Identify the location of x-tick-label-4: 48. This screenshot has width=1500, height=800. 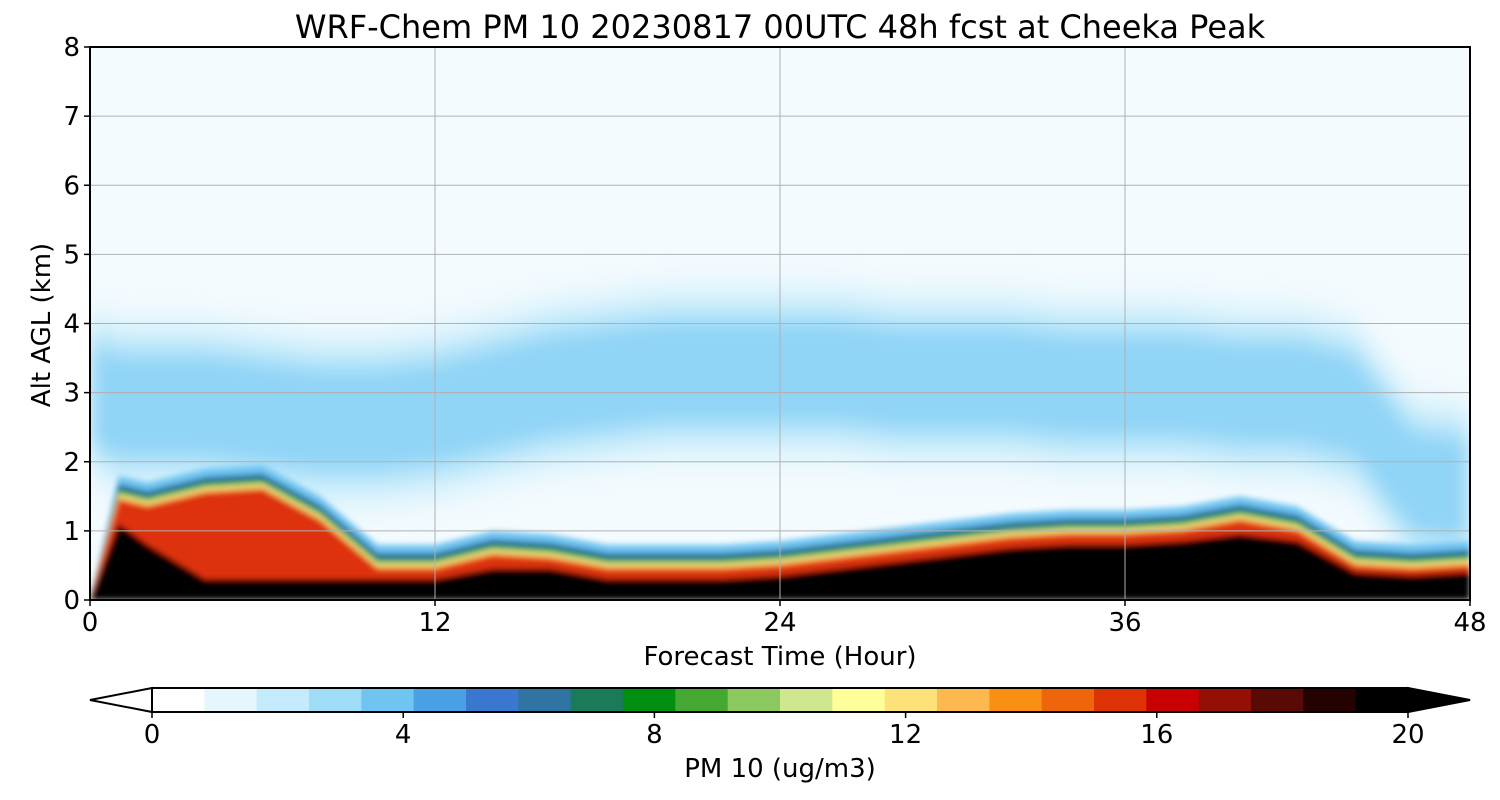
(1469, 623).